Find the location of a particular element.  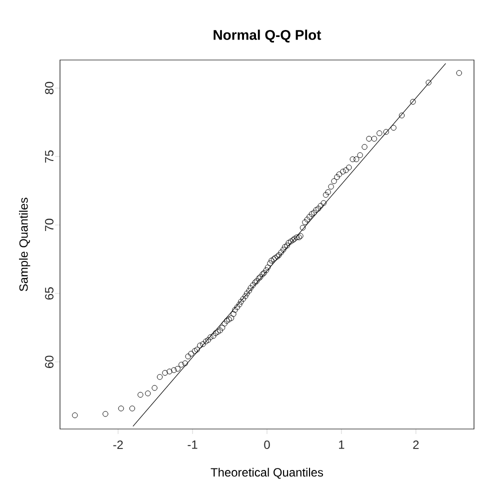

y-tick-label: 65 is located at coordinates (49, 293).